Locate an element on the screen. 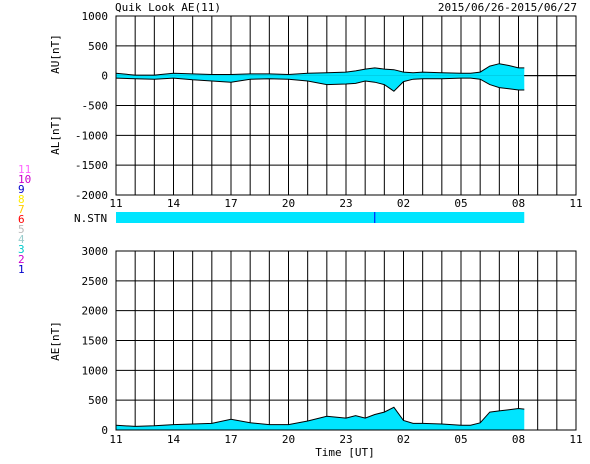 The image size is (590, 464). y-tick-label: -1000 is located at coordinates (91, 135).